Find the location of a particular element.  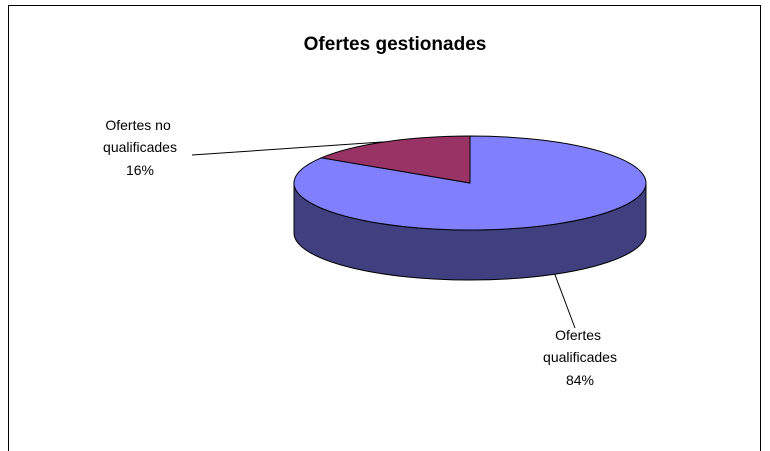

chart-title: Ofertes gestionades is located at coordinates (395, 44).